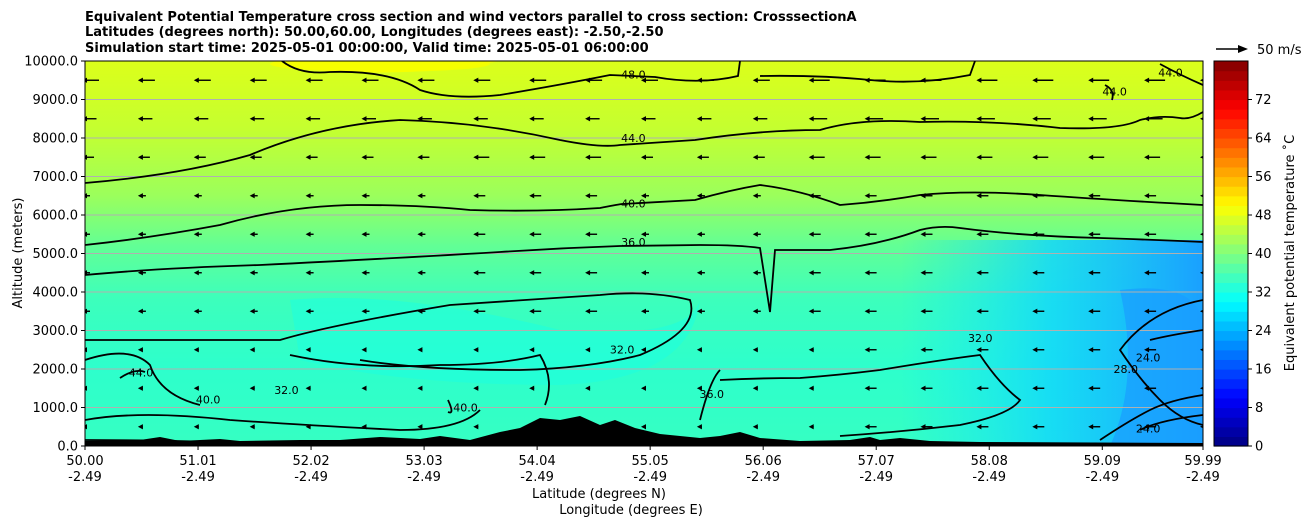 The width and height of the screenshot is (1308, 526). What do you see at coordinates (56, 177) in the screenshot?
I see `y-tick-label: 7000.0` at bounding box center [56, 177].